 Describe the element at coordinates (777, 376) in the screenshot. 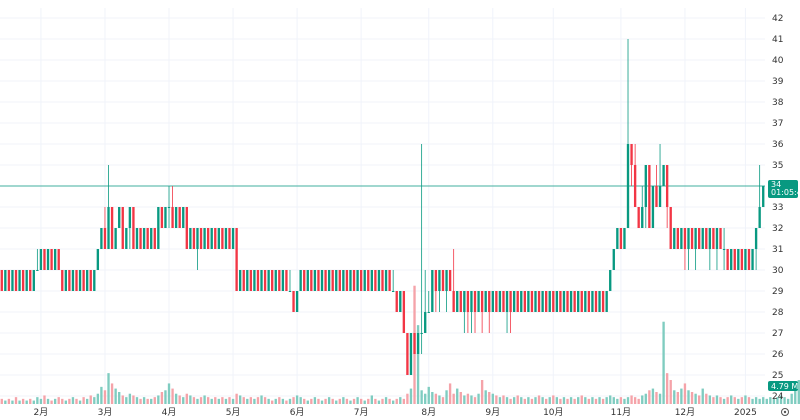

I see `y-tick-label: 25` at that location.